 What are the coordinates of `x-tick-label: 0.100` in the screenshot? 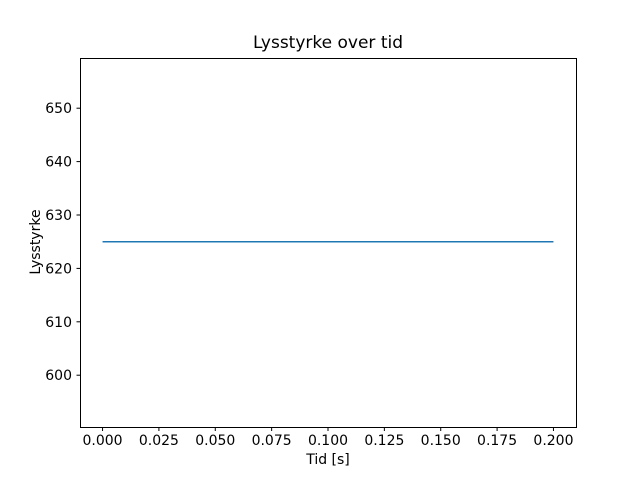 It's located at (328, 441).